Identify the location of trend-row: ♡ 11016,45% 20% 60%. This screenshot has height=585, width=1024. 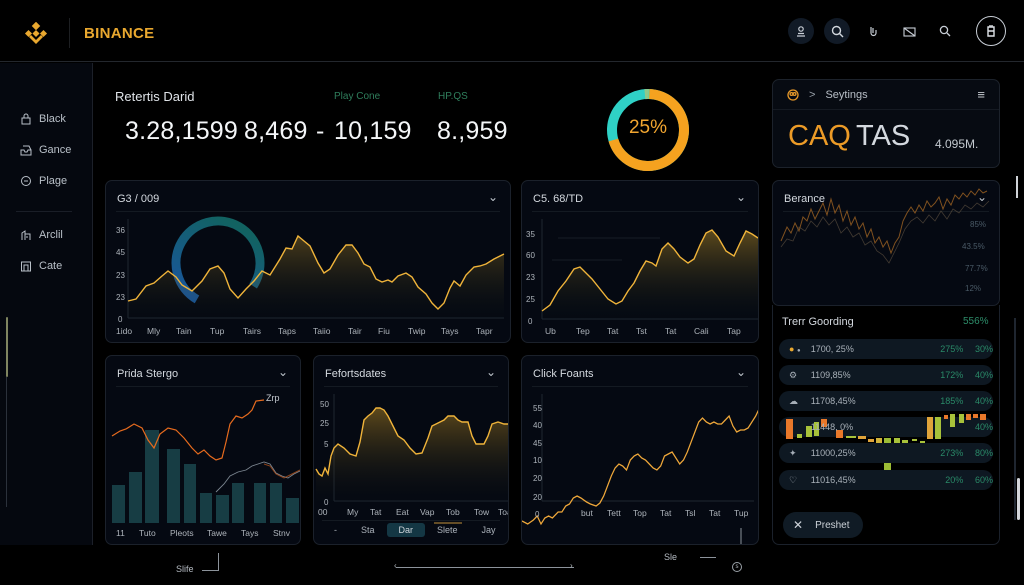
(886, 480).